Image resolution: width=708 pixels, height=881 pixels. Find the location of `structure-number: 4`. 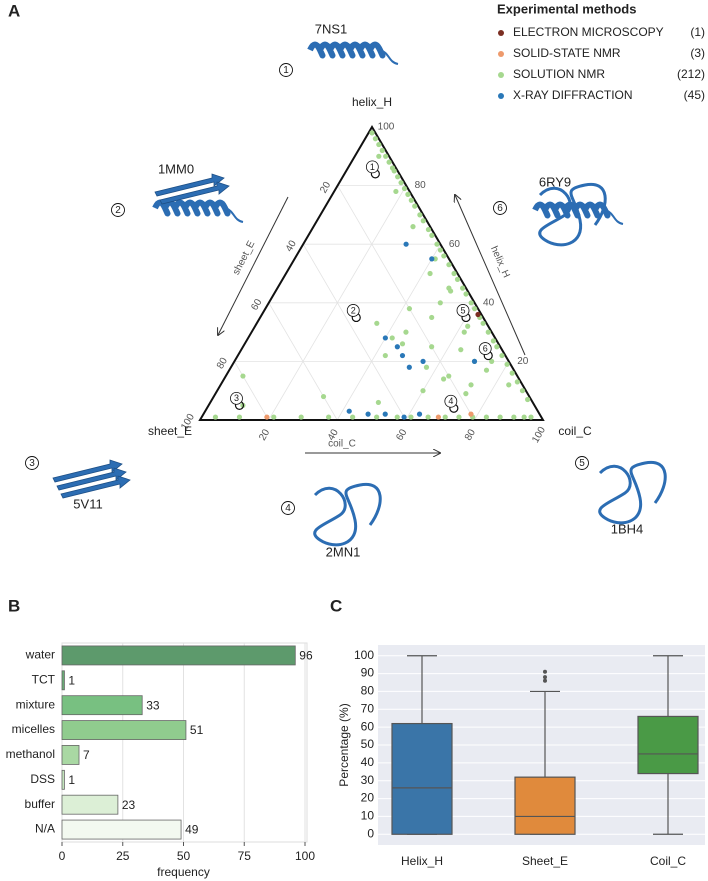

structure-number: 4 is located at coordinates (288, 508).